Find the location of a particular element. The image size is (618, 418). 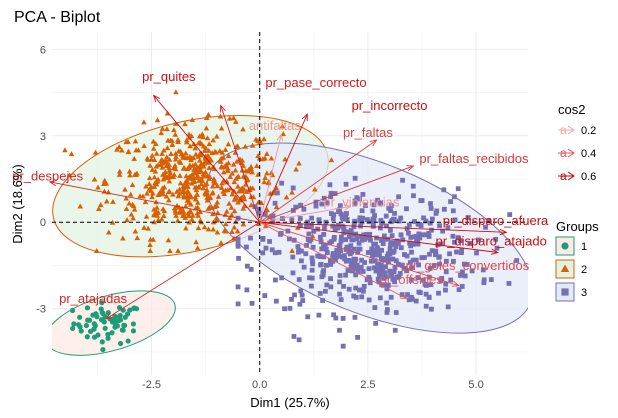

x-tick-label: -2.5 is located at coordinates (151, 385).